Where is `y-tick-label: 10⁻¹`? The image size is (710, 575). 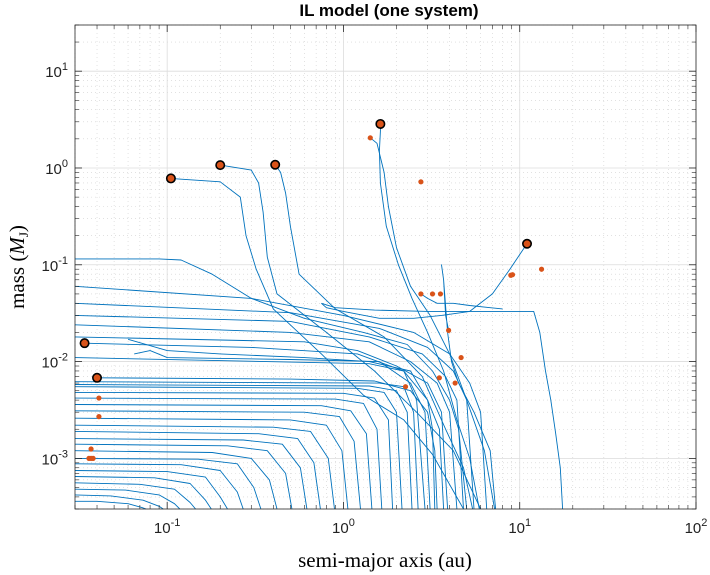
y-tick-label: 10⁻¹ is located at coordinates (55, 265).